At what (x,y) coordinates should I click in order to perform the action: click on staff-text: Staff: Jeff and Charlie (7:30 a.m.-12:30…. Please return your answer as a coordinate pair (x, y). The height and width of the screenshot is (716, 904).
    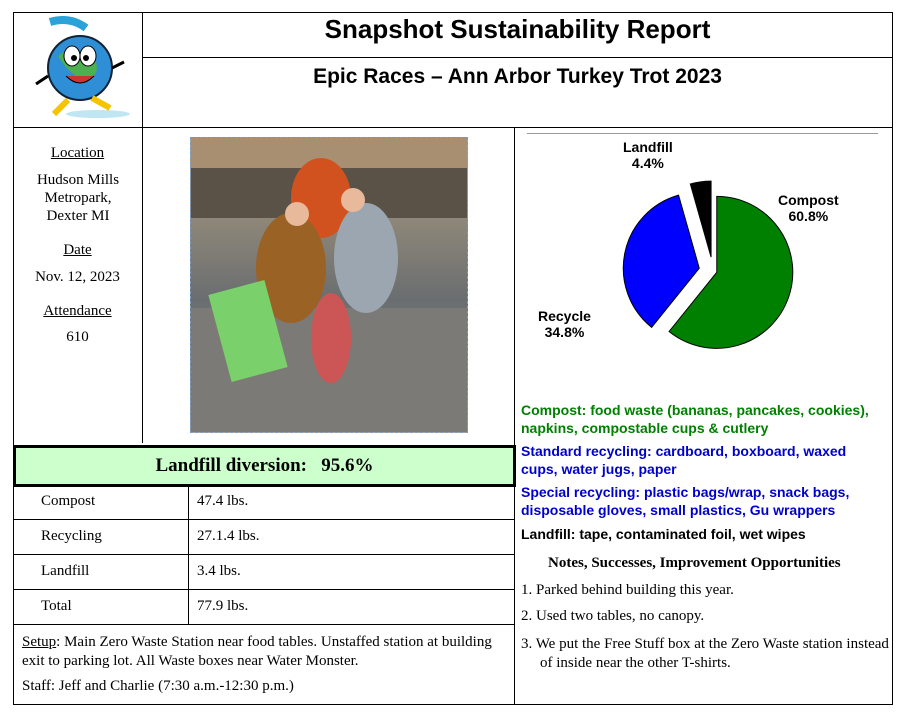
    Looking at the image, I should click on (158, 686).